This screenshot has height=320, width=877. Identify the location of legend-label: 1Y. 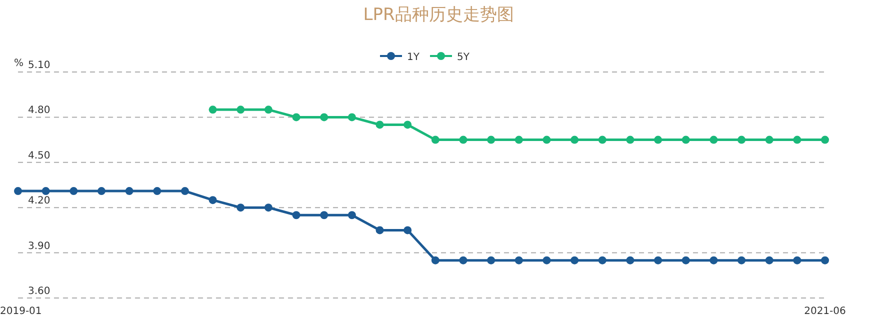
(413, 57).